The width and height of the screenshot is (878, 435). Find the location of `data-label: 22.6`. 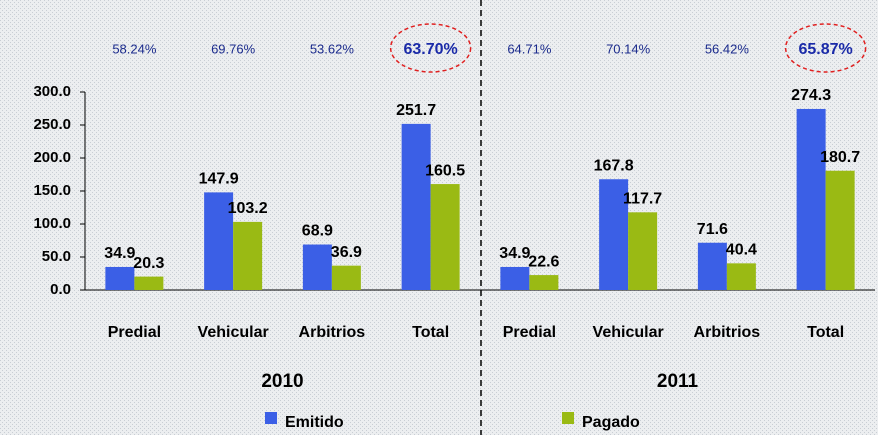

data-label: 22.6 is located at coordinates (543, 261).